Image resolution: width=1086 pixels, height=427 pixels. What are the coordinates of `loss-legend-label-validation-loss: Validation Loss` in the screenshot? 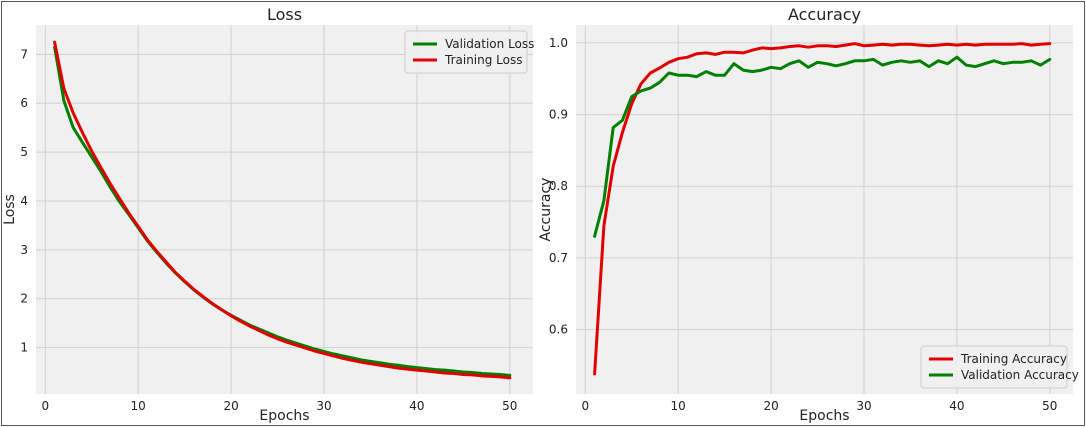 It's located at (489, 44).